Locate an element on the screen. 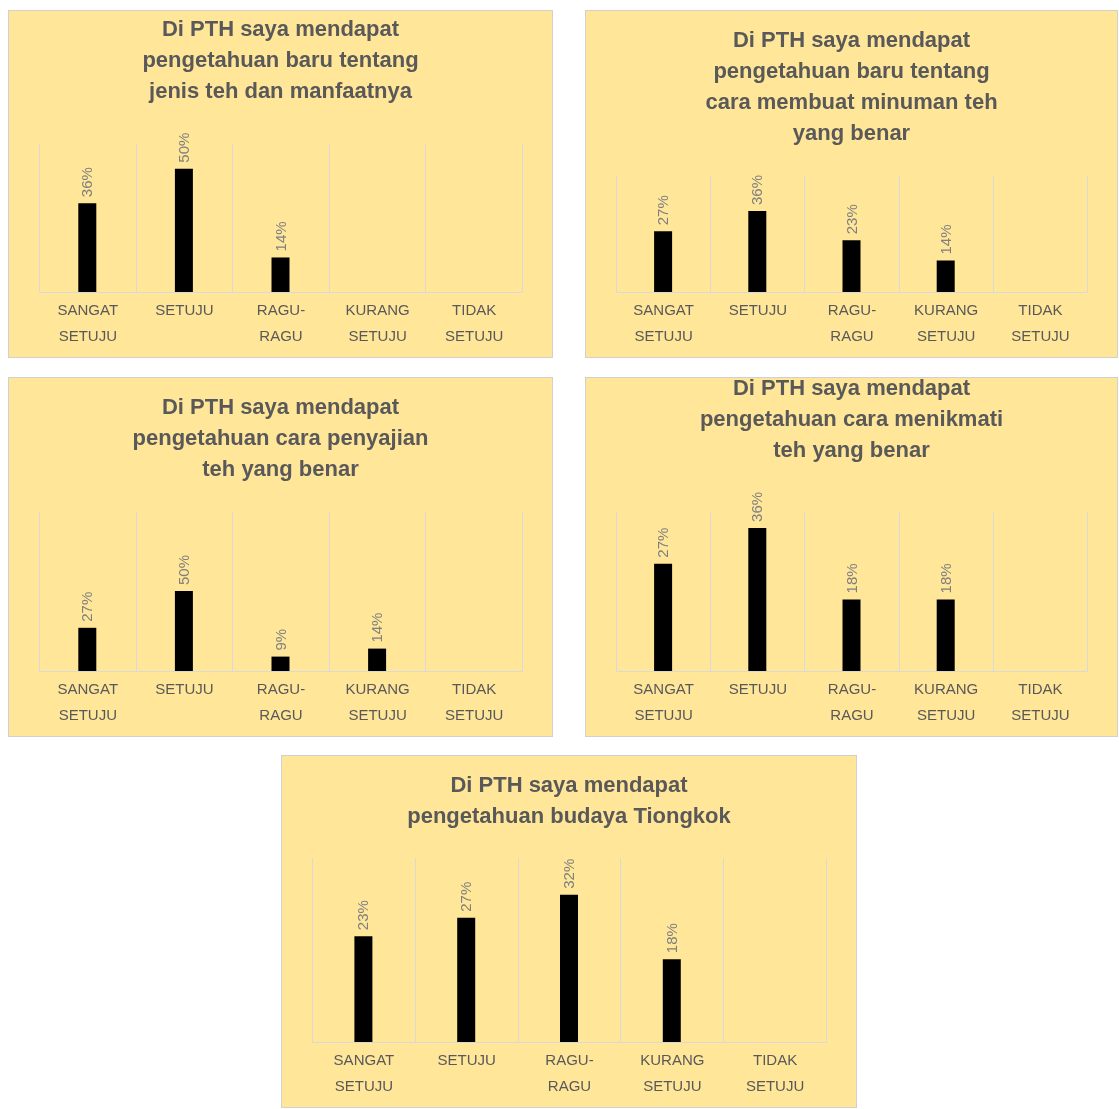 The height and width of the screenshot is (1109, 1119). chart-title: Di PTH saya mendapat pengetahuan cara penyajian teh yang benar is located at coordinates (280, 437).